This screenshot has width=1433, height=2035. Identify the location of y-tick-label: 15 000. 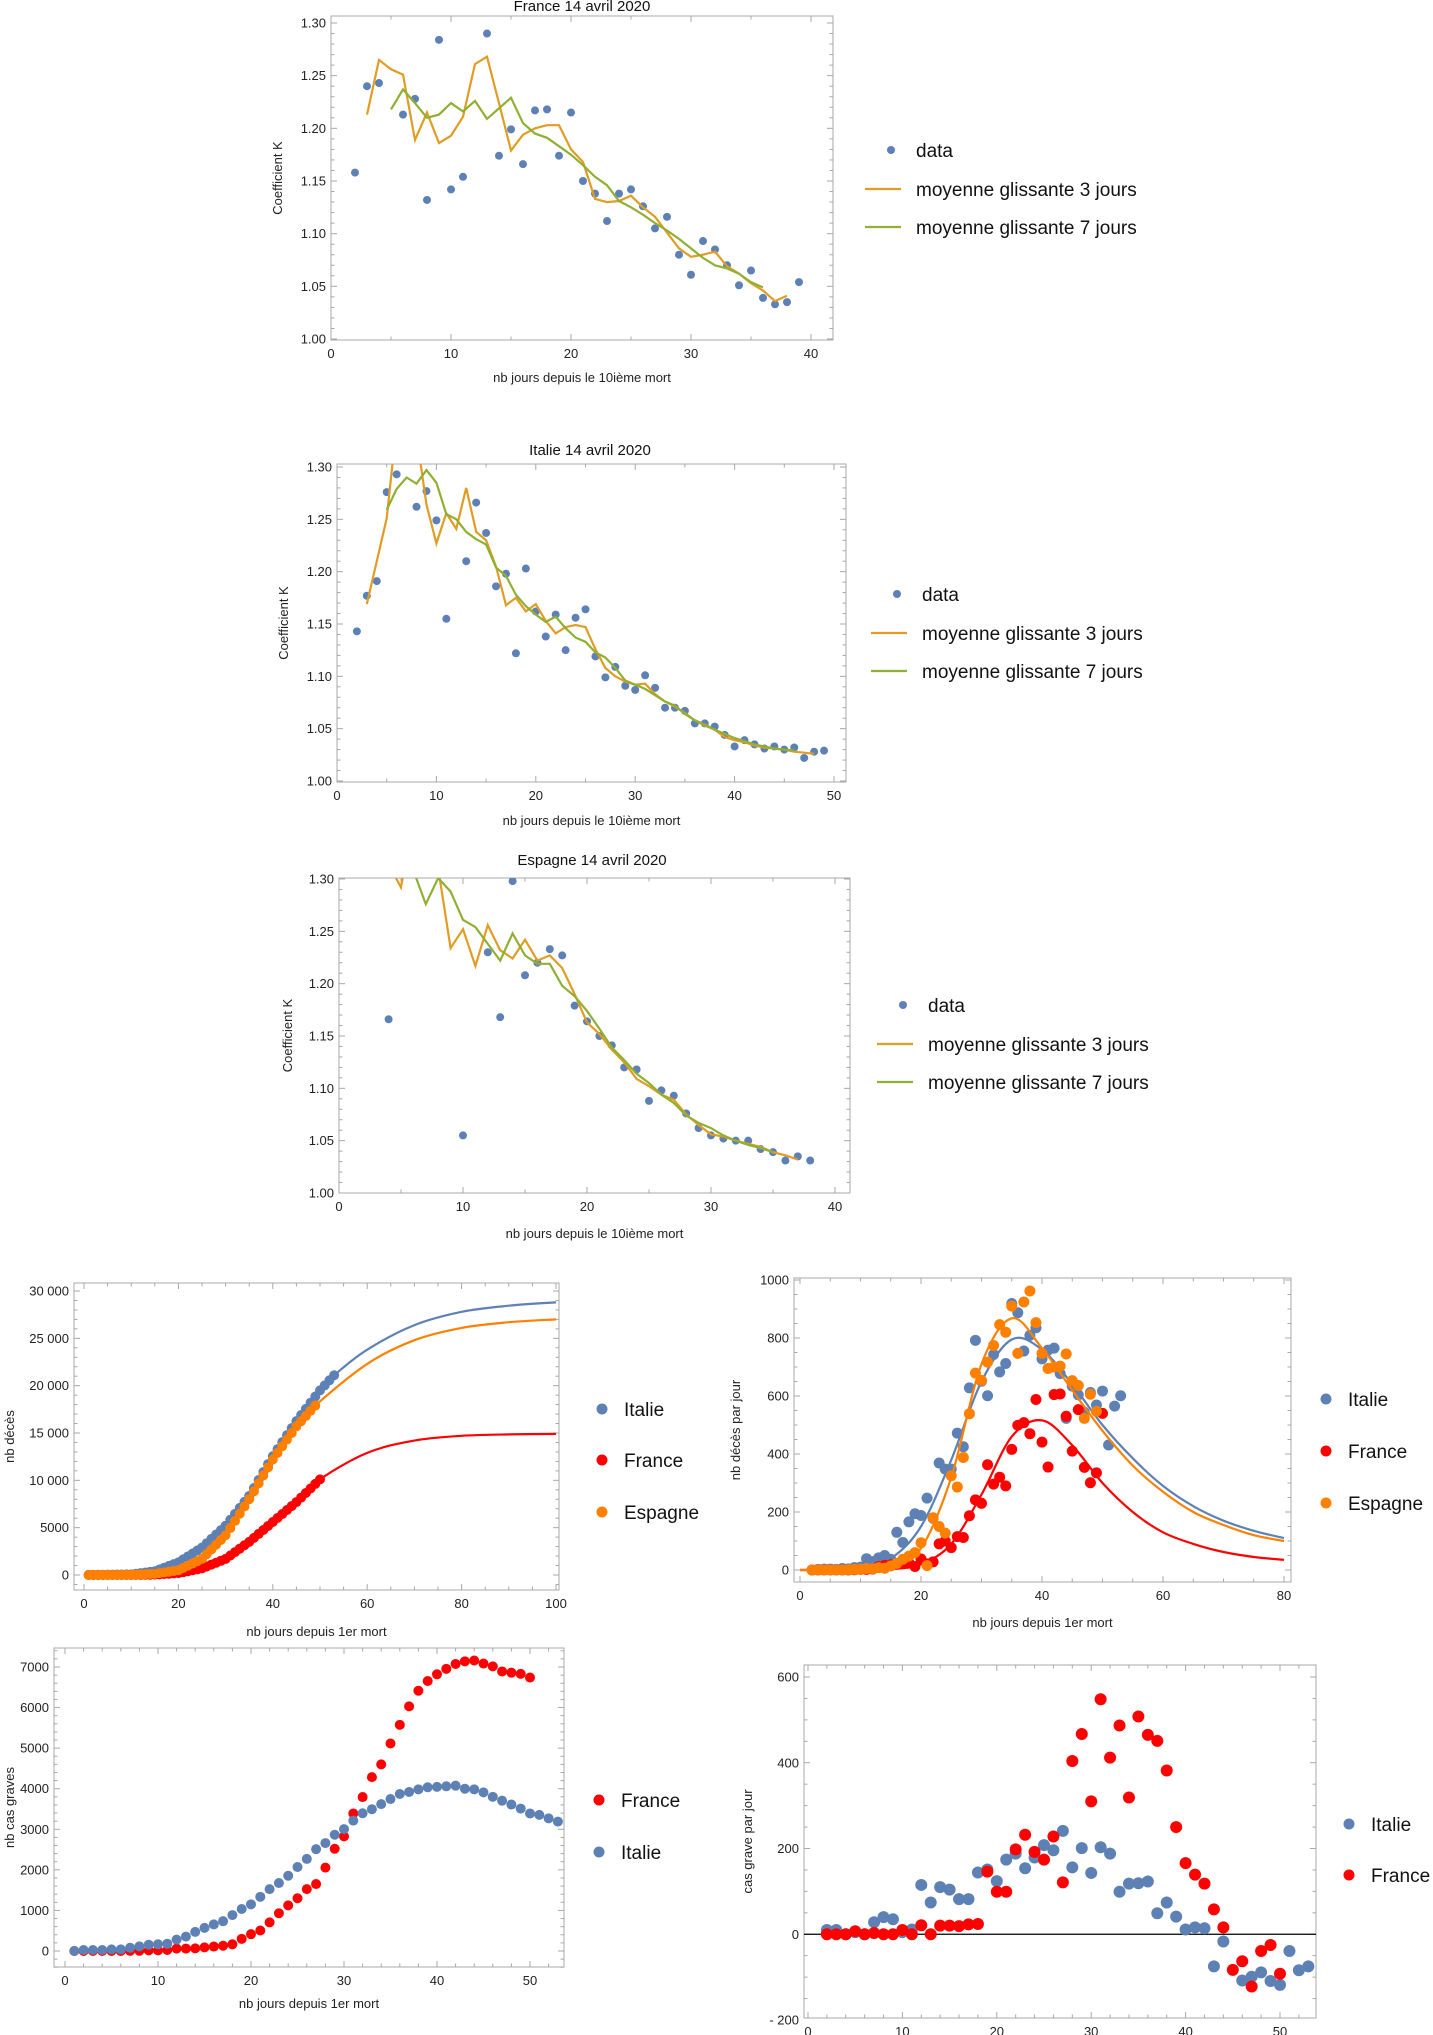
(49, 1433).